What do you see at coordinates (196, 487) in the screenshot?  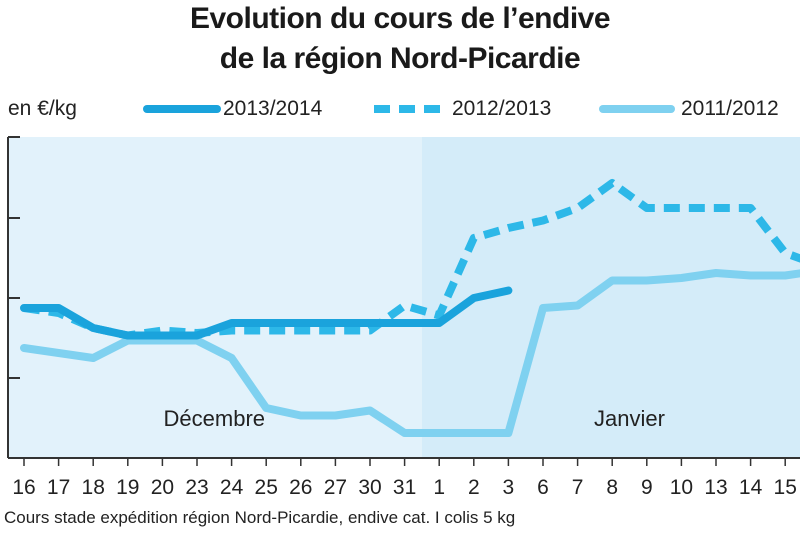 I see `x-tick-label: 23` at bounding box center [196, 487].